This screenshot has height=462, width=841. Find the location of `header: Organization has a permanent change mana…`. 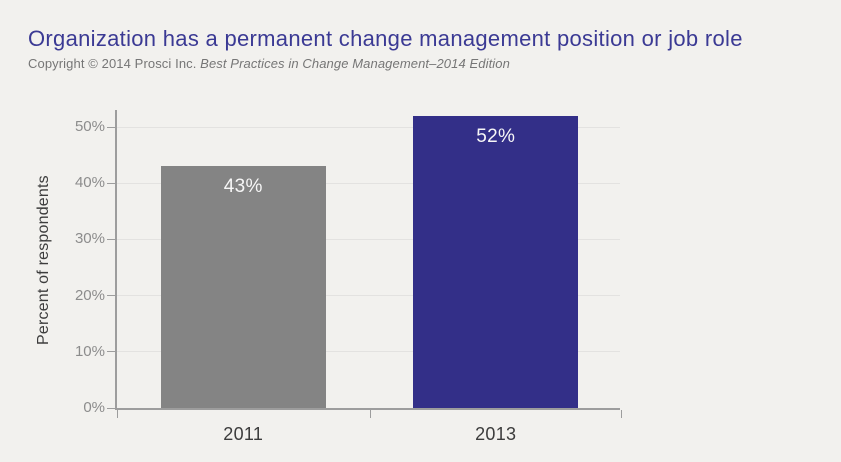

header: Organization has a permanent change mana… is located at coordinates (424, 48).